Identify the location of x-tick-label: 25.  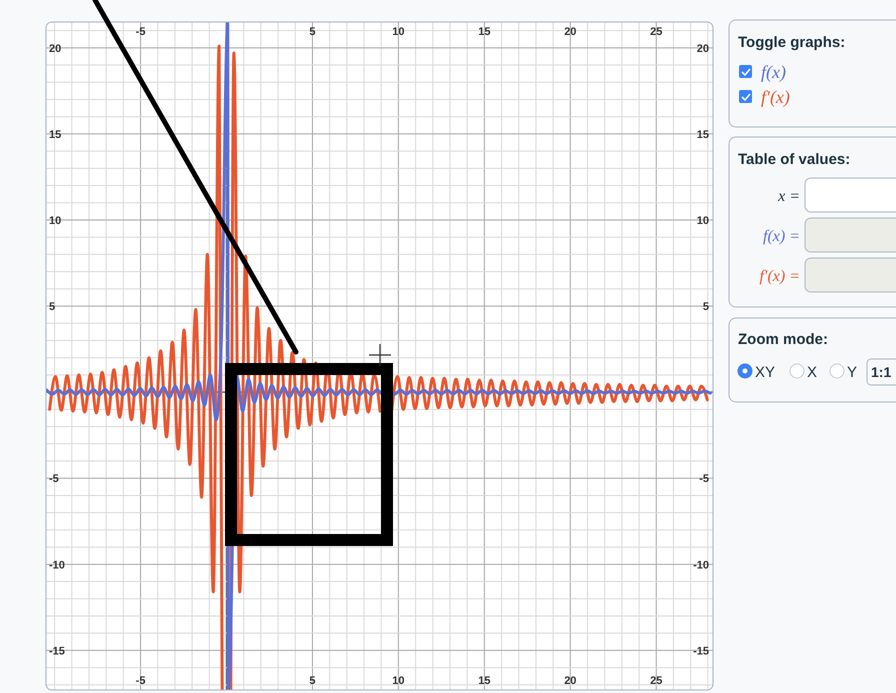
(656, 681).